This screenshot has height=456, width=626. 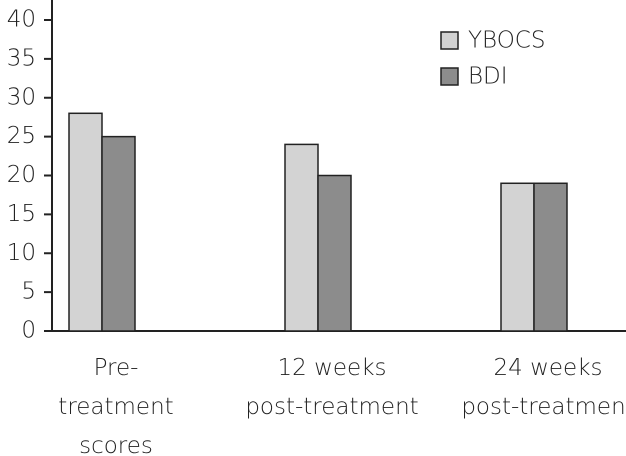 I want to click on y-tick-label: 20, so click(x=21, y=175).